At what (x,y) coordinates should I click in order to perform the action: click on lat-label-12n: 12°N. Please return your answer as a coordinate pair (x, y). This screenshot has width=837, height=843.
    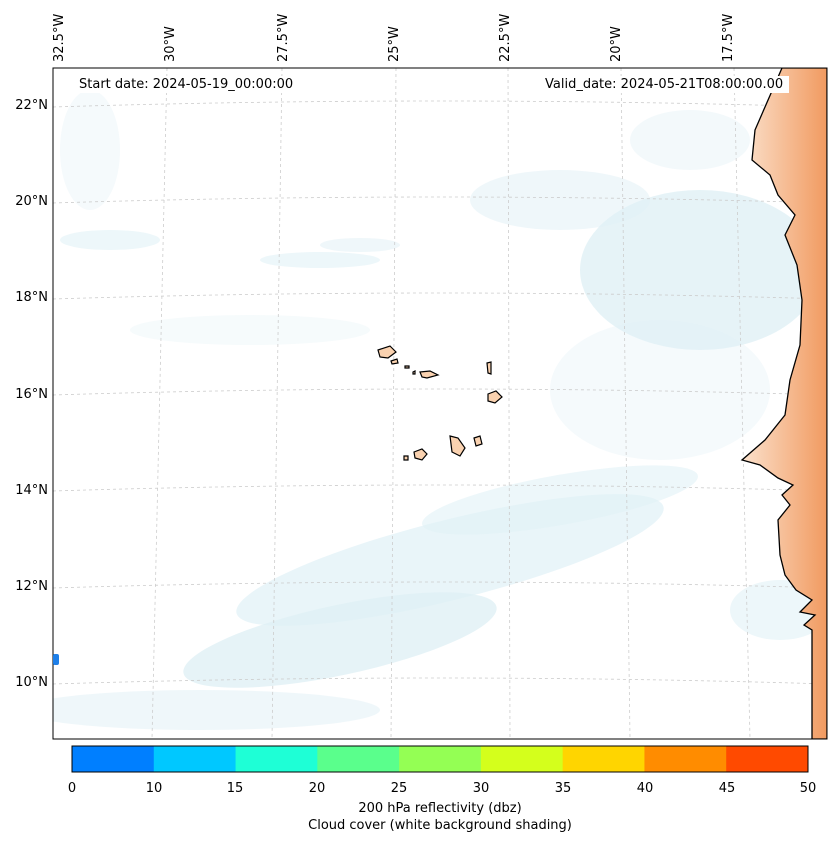
    Looking at the image, I should click on (31, 586).